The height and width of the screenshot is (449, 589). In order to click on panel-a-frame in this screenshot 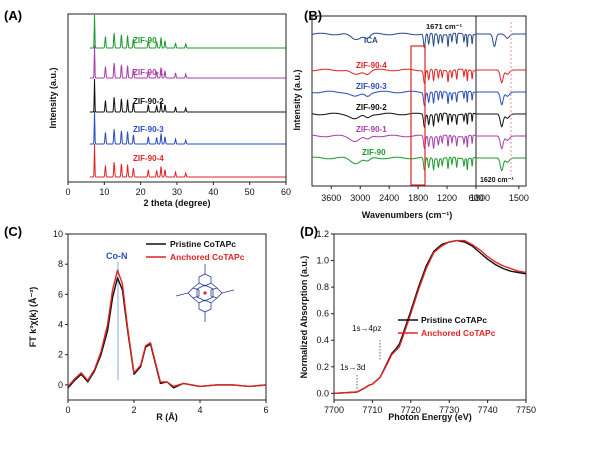, I will do `click(177, 98)`.